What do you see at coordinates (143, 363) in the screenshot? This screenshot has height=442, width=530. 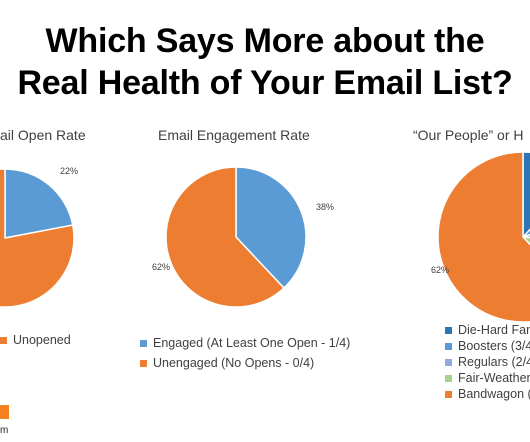 I see `legend-swatch-unengaged` at bounding box center [143, 363].